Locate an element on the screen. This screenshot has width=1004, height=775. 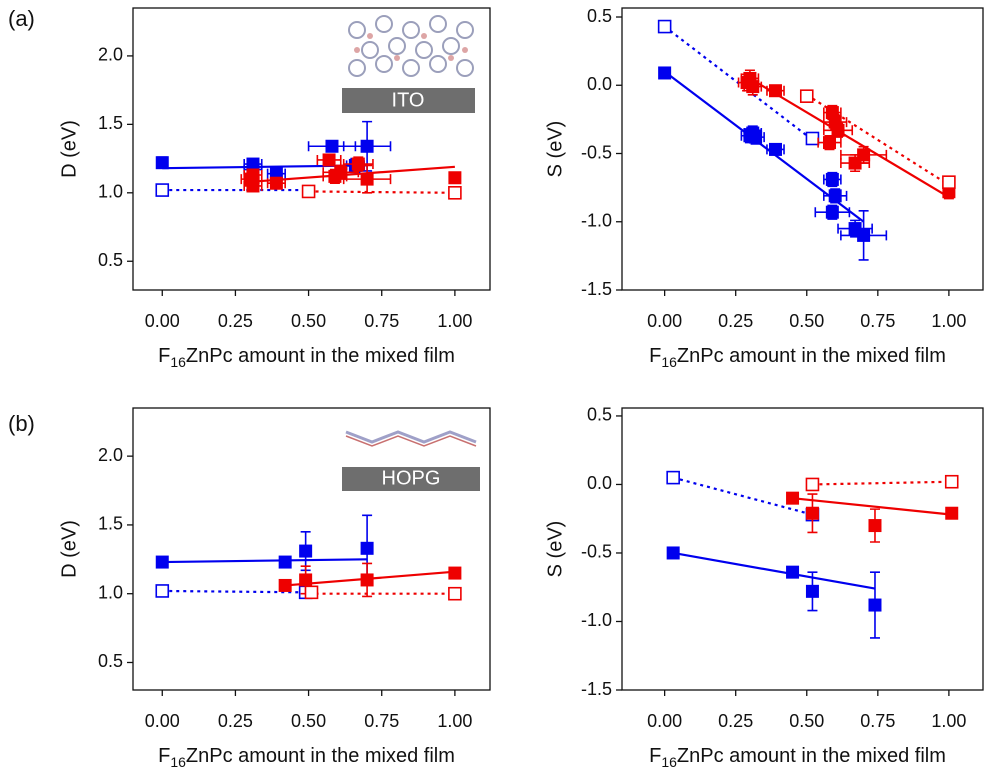
panel-label: (b) is located at coordinates (21, 423).